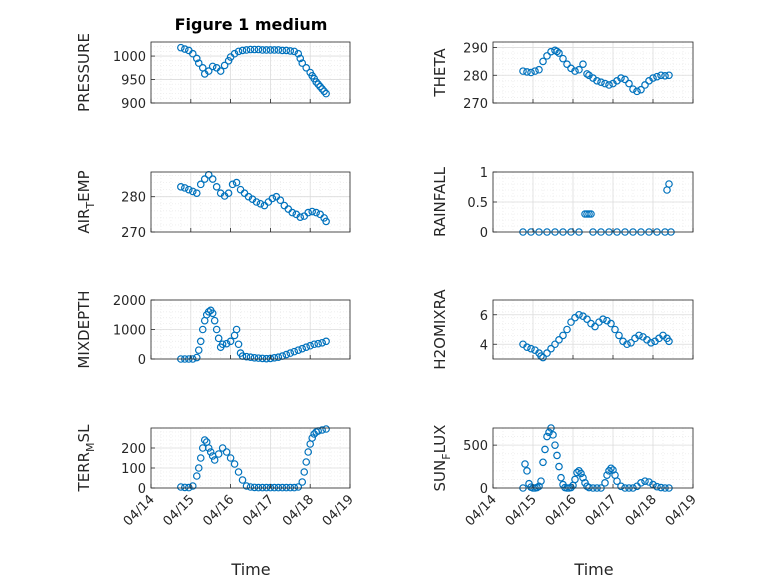  I want to click on subplot-1: 900 950 1000 PRESSURE, so click(213, 72).